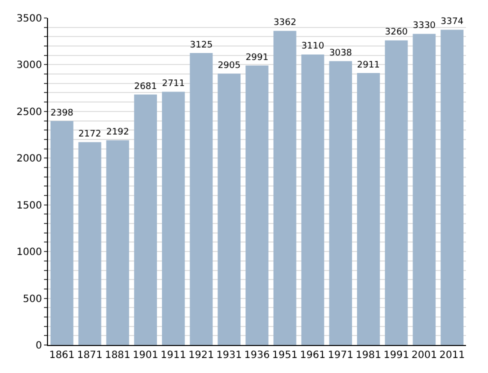  I want to click on y-tick-label: 3000, so click(29, 66).